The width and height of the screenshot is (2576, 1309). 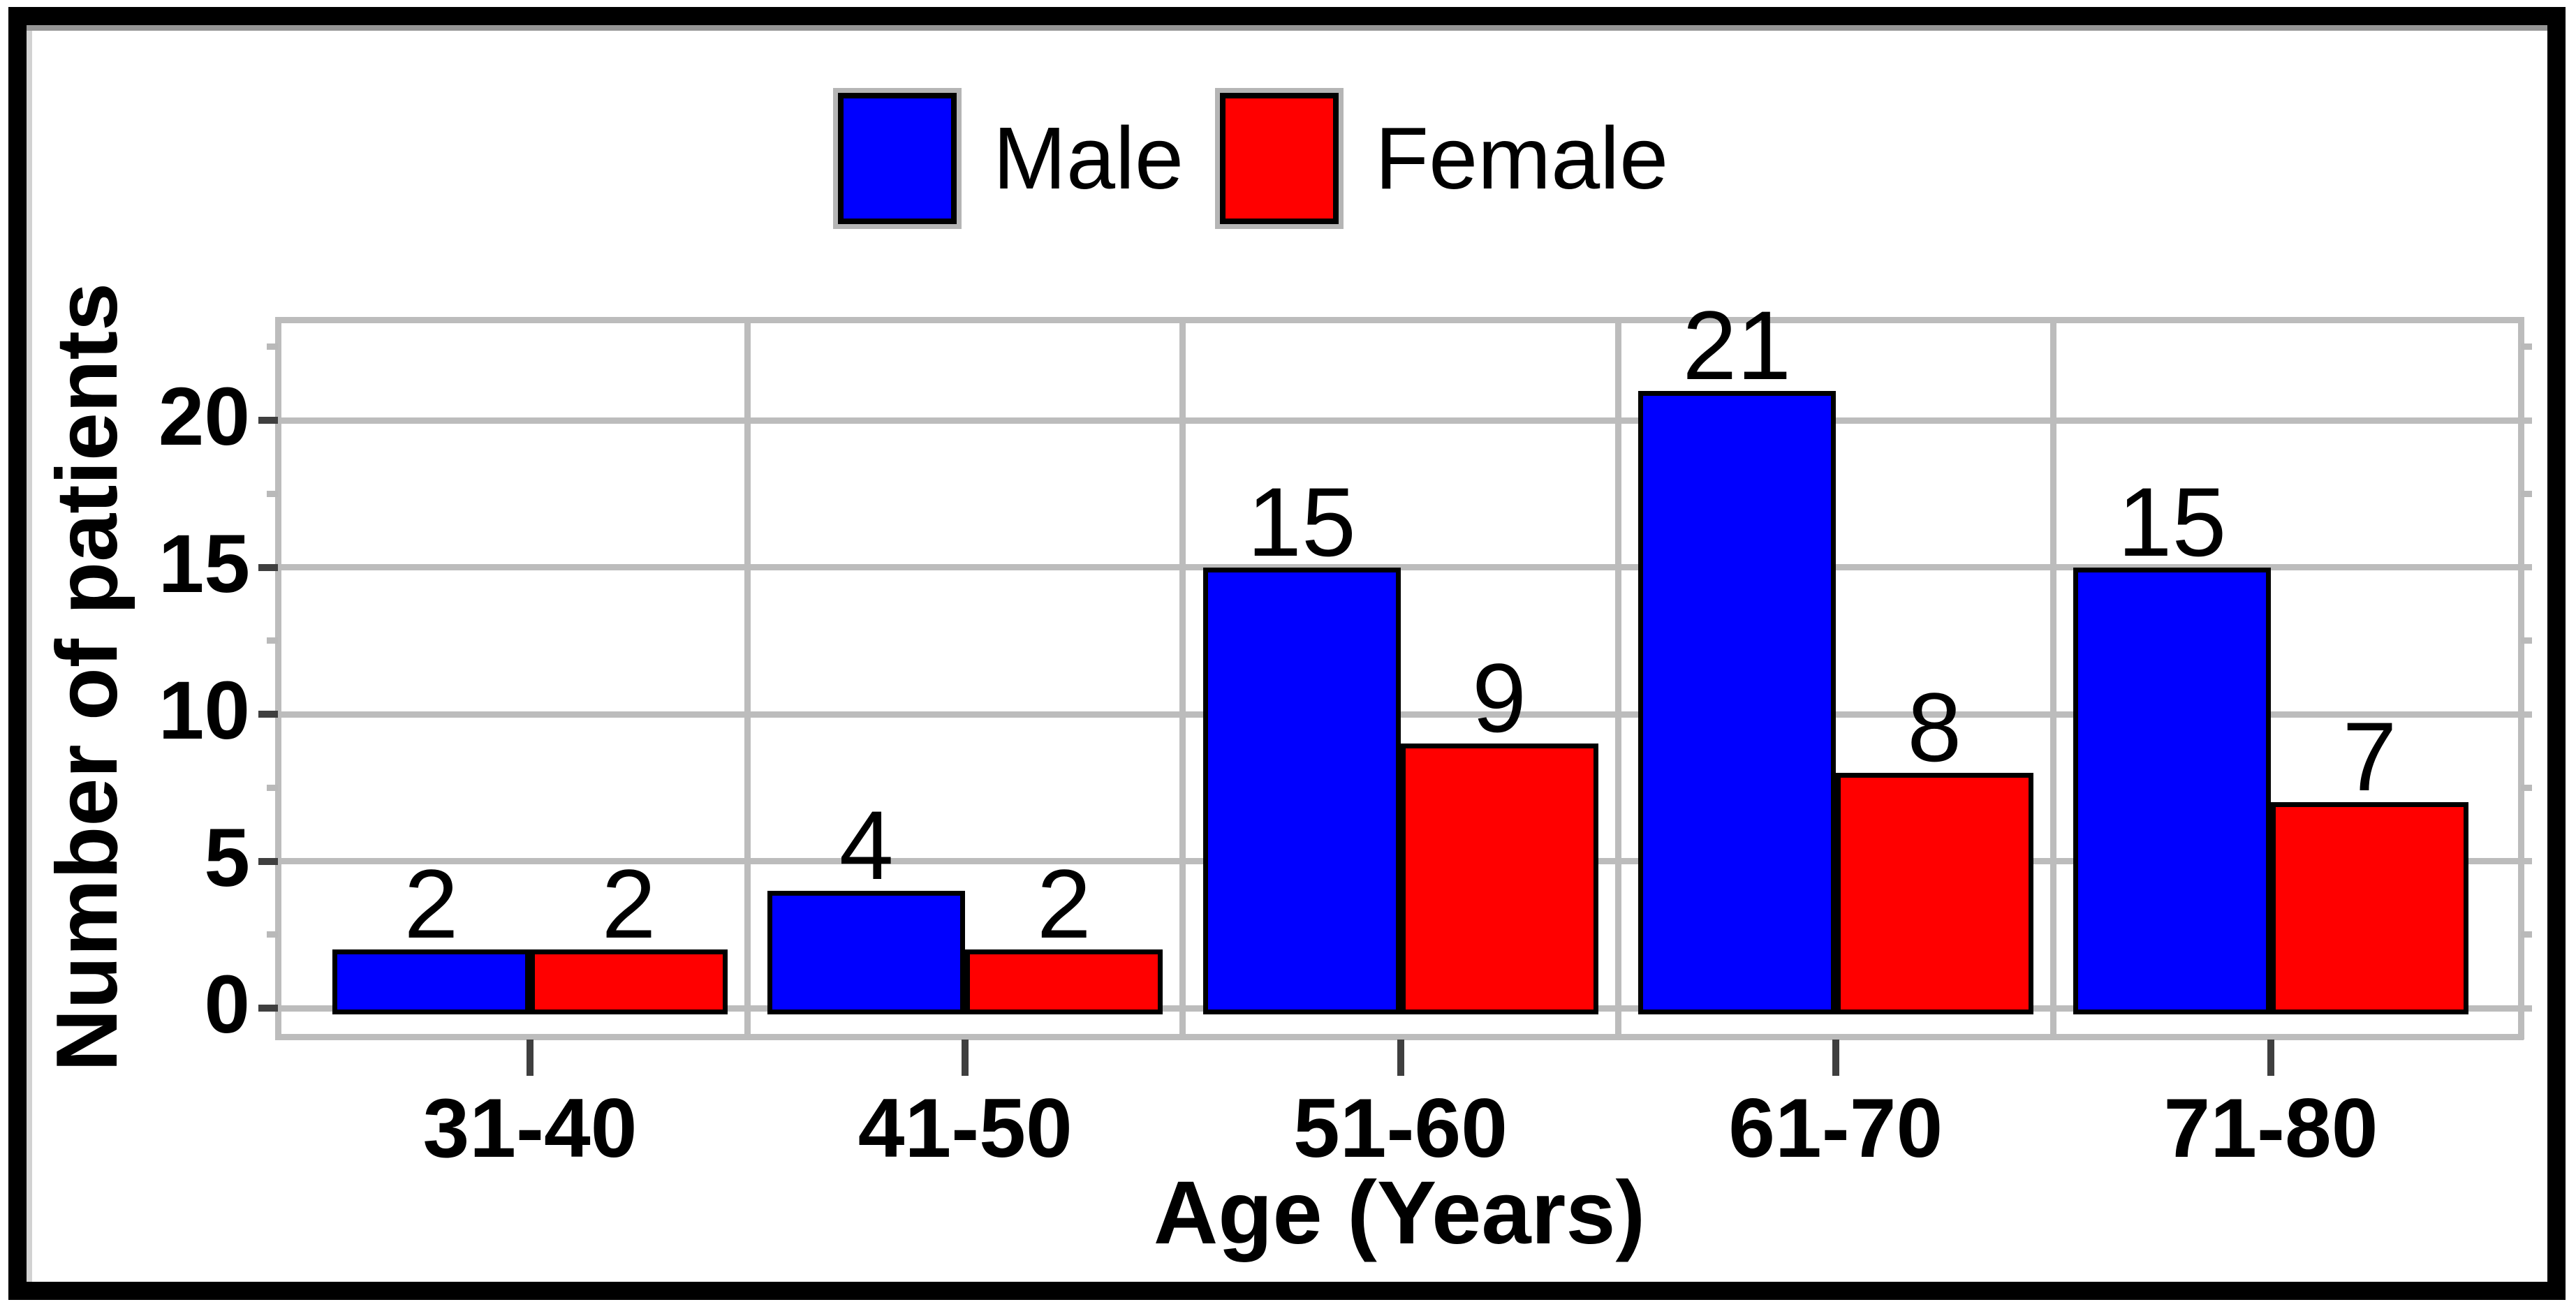 What do you see at coordinates (1399, 1213) in the screenshot?
I see `x-axis-title: Age (Years)` at bounding box center [1399, 1213].